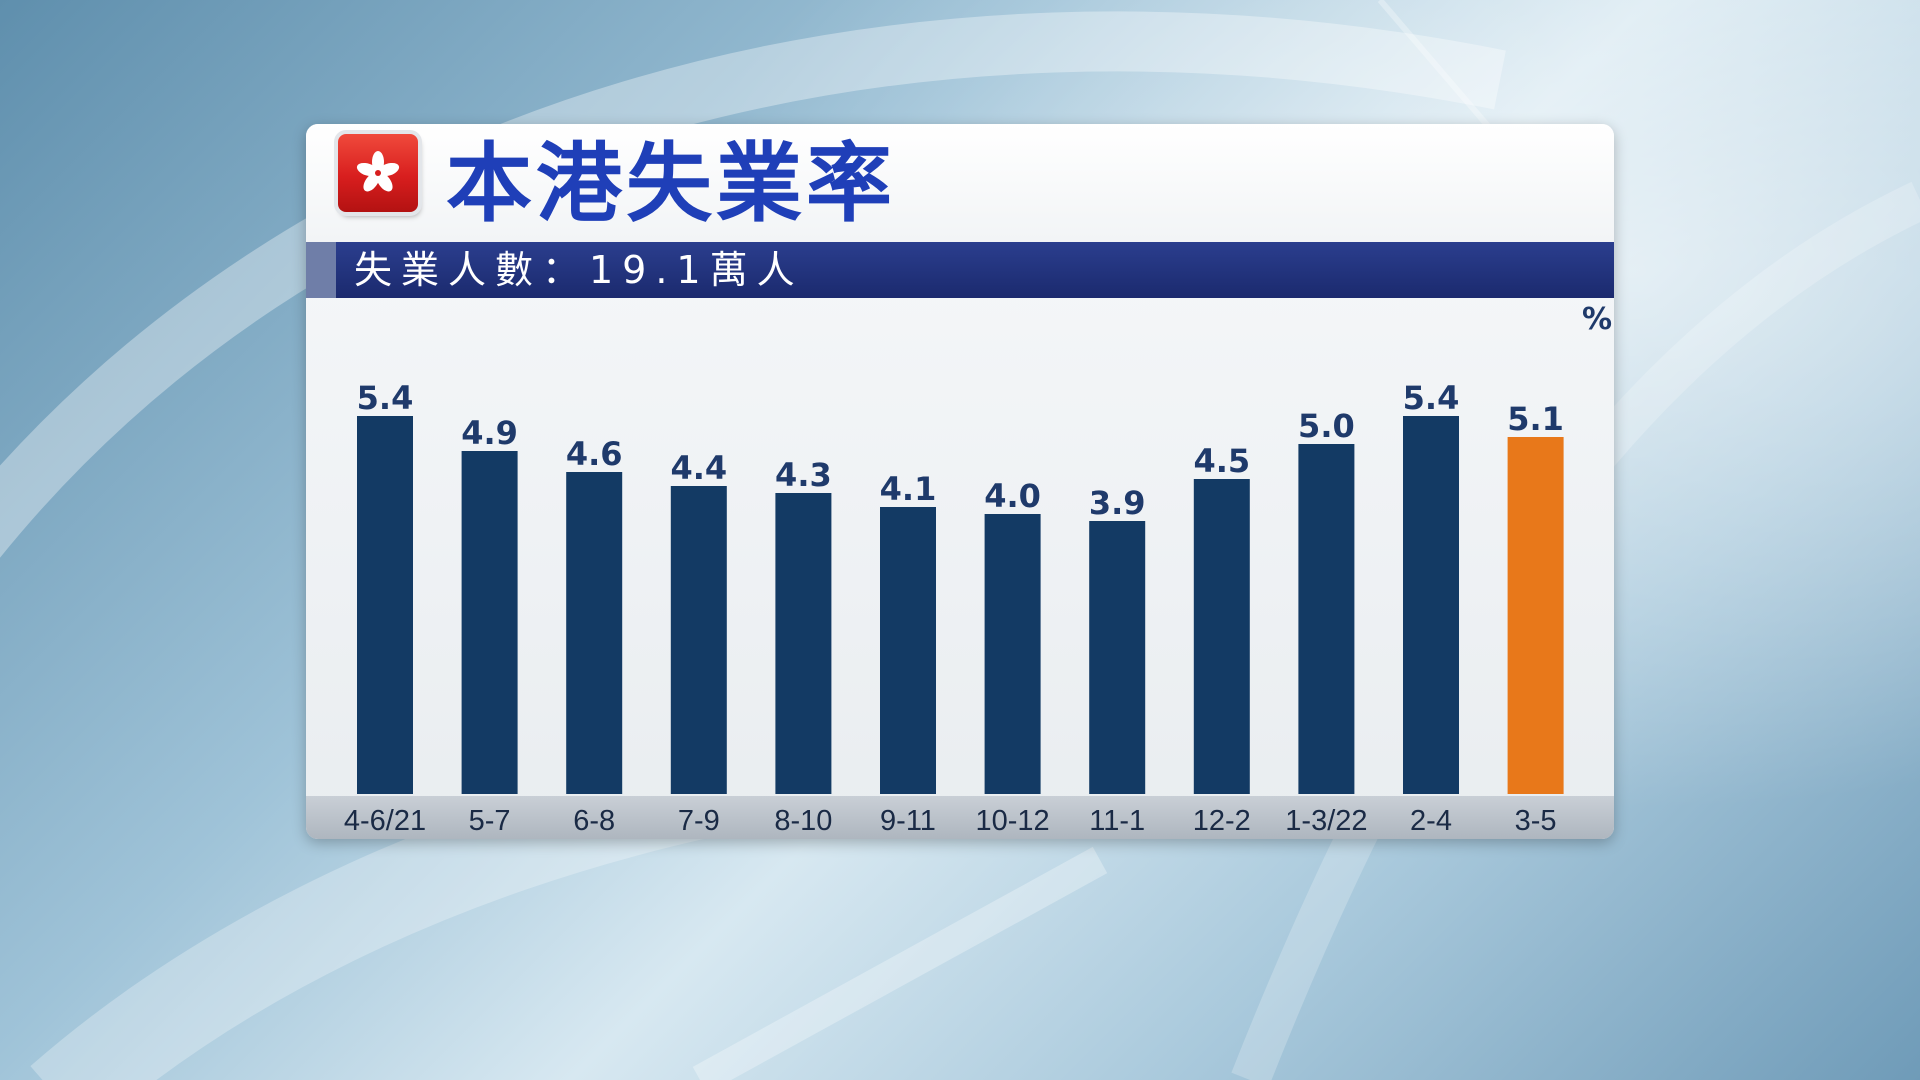 The height and width of the screenshot is (1080, 1920). I want to click on bar-value-label: 4.5, so click(1221, 461).